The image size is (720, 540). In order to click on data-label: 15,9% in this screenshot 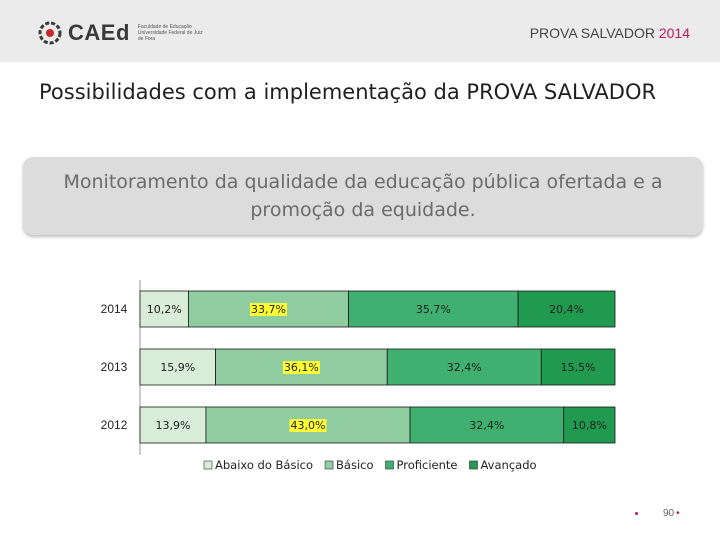, I will do `click(177, 367)`.